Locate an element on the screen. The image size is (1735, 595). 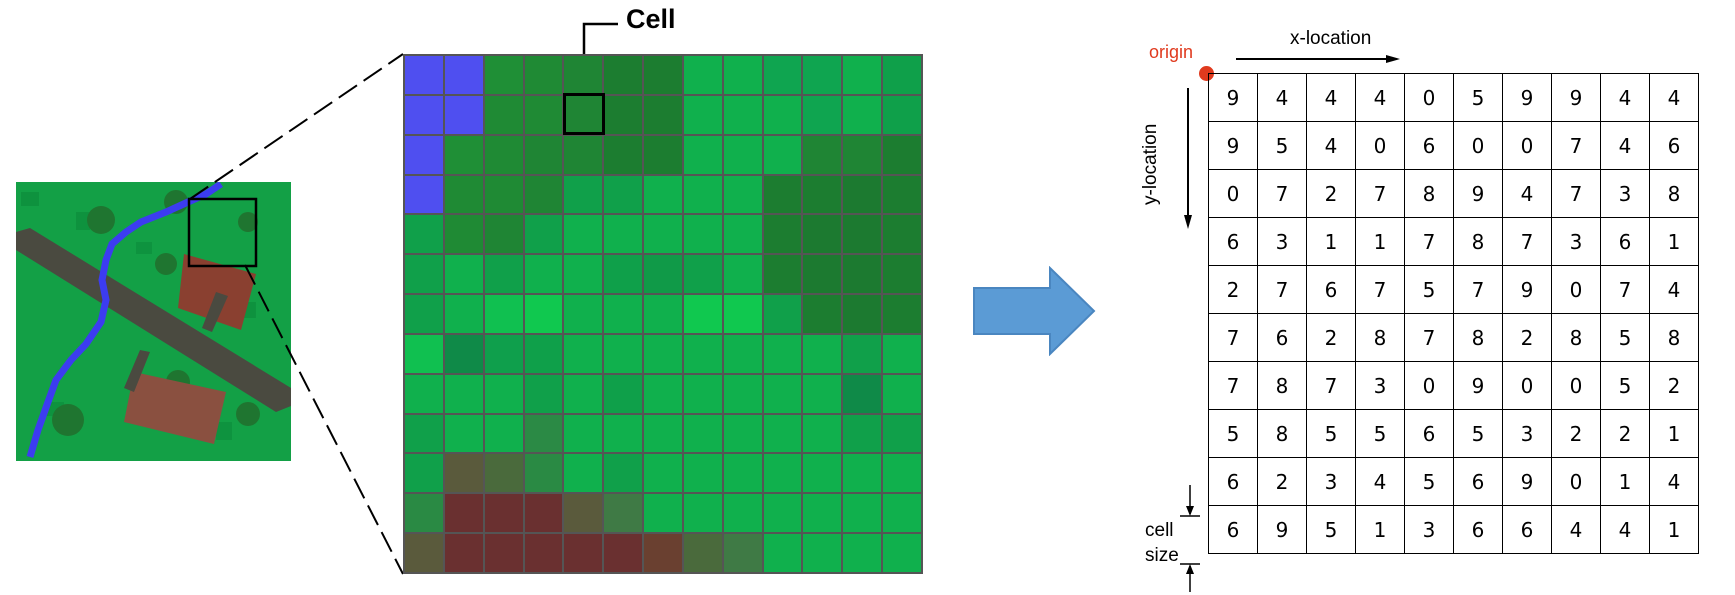
zoom-line-top is located at coordinates (296, 126).